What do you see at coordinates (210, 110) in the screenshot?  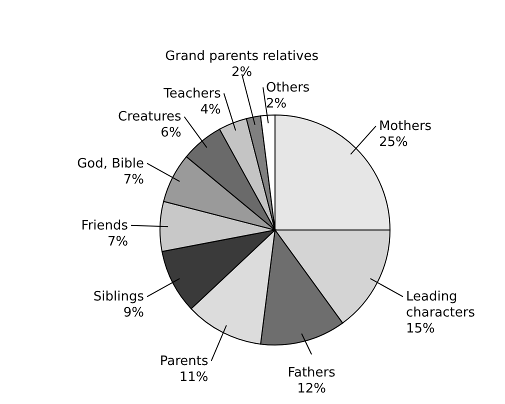 I see `data-label: 4%` at bounding box center [210, 110].